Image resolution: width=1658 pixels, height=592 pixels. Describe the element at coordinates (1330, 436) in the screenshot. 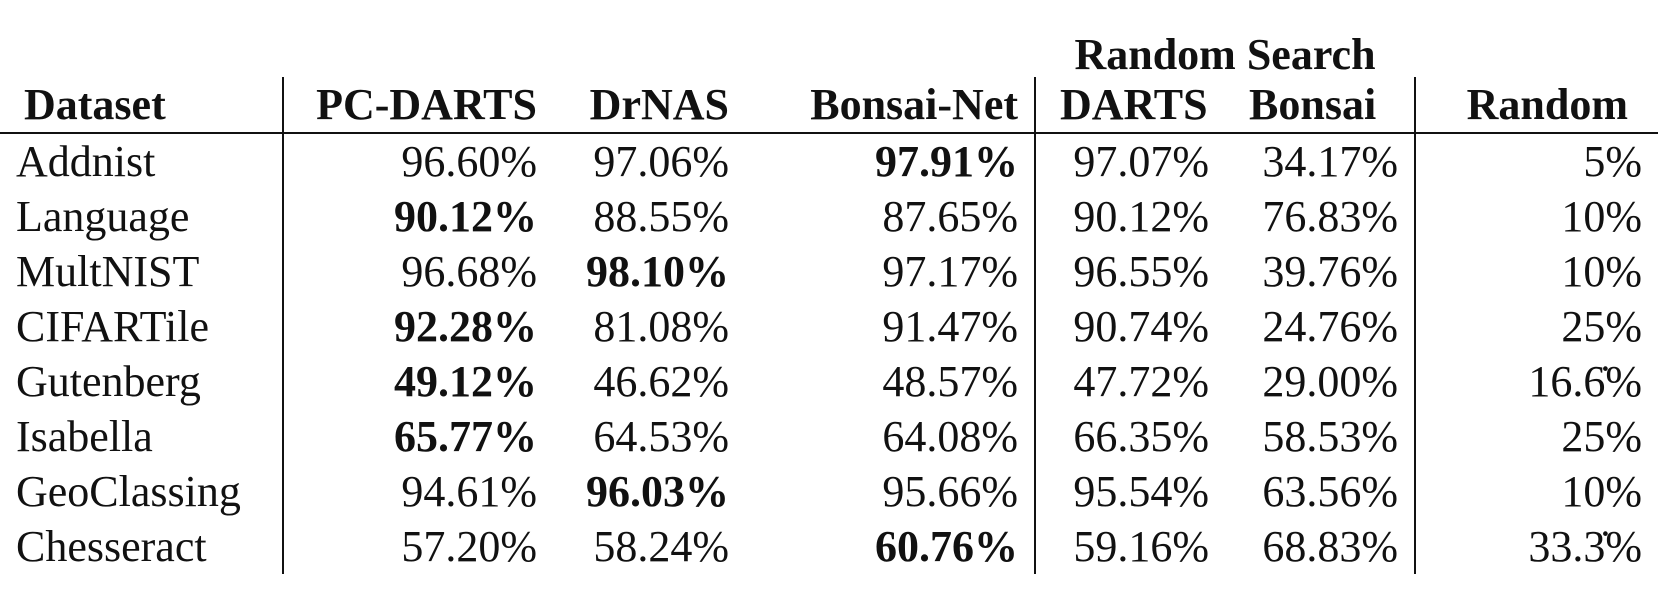

I see `cell-bonsai: 58.53%` at that location.